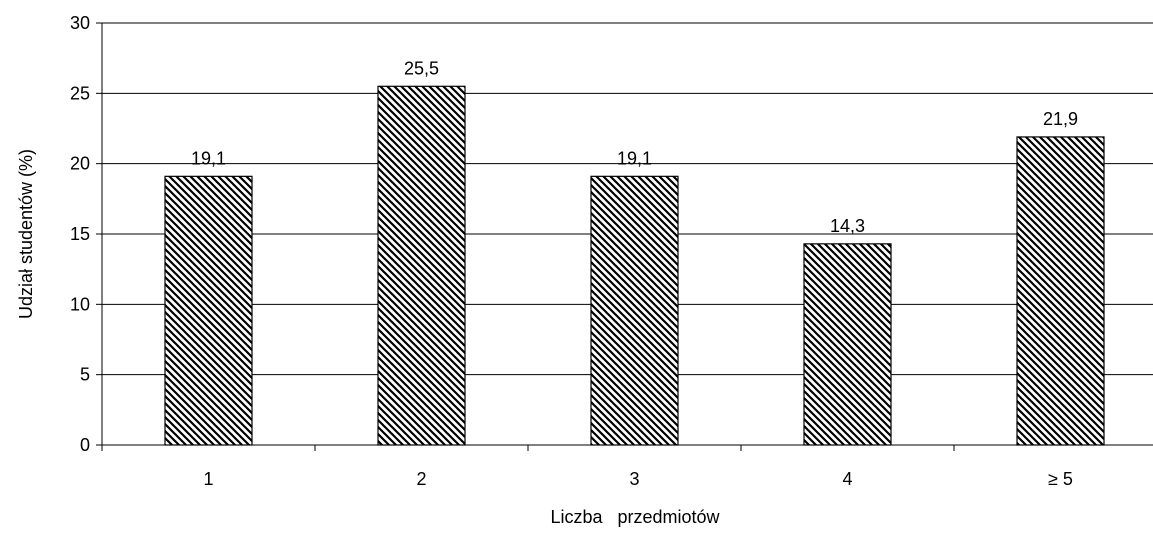  I want to click on y-tick-label: 10, so click(80, 304).